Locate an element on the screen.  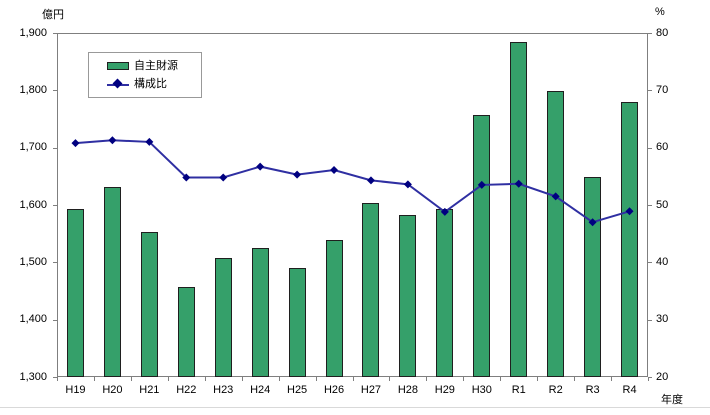
bar-R1 is located at coordinates (519, 209).